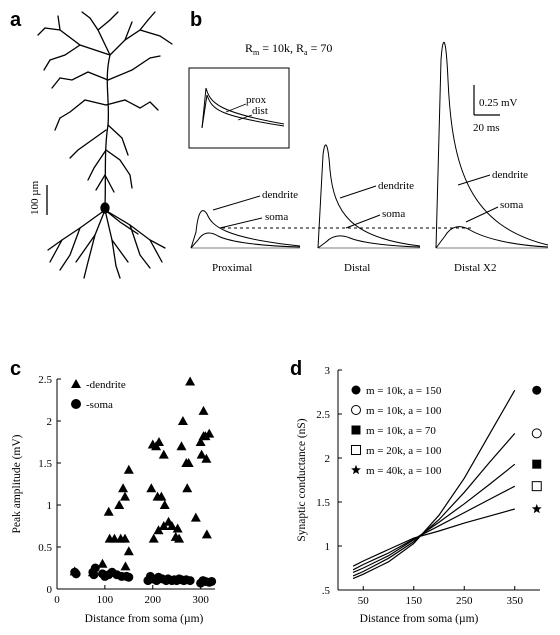  Describe the element at coordinates (57, 600) in the screenshot. I see `c-xtick-label: 0` at that location.